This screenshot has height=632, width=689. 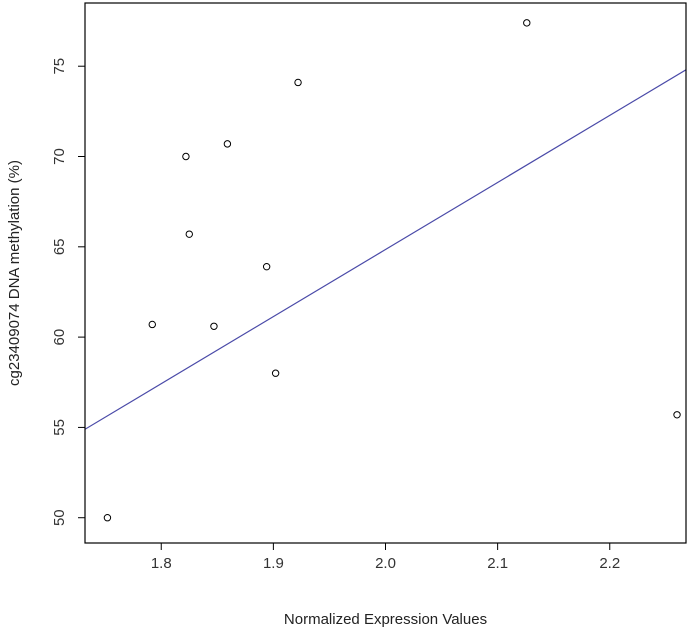 What do you see at coordinates (59, 337) in the screenshot?
I see `y-tick-label: 60` at bounding box center [59, 337].